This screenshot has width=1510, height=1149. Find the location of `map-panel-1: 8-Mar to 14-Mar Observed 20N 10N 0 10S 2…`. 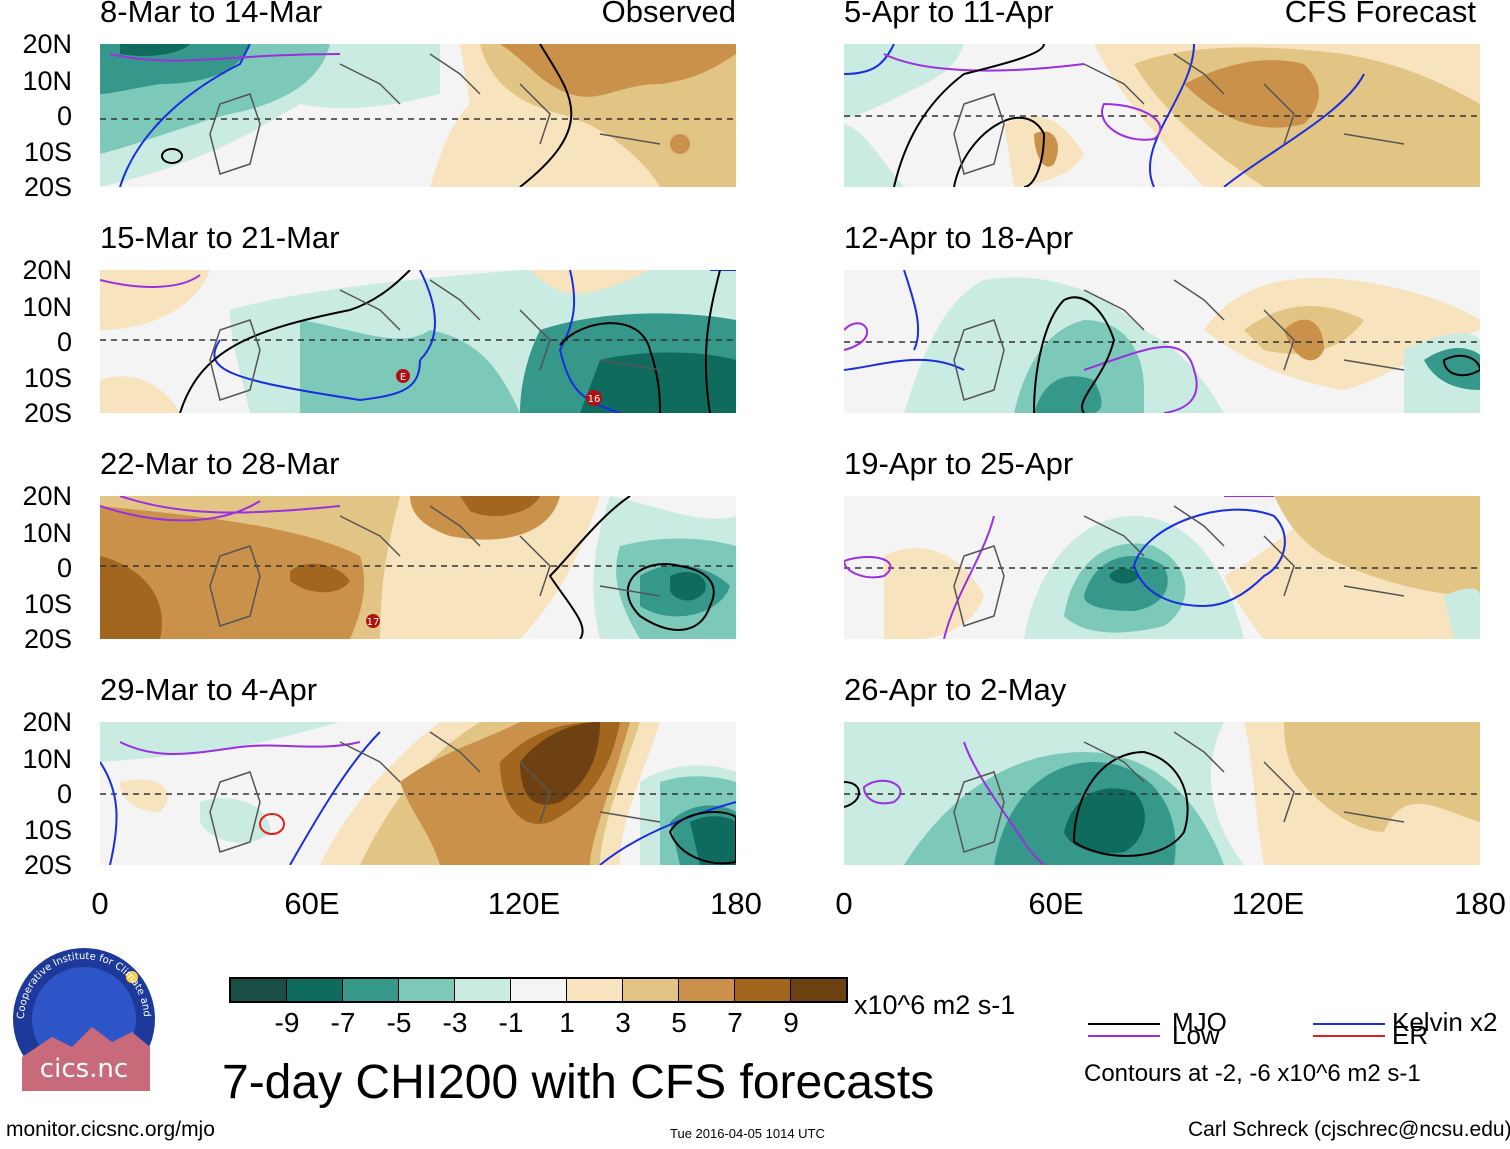

map-panel-1: 8-Mar to 14-Mar Observed 20N 10N 0 10S 2… is located at coordinates (370, 112).